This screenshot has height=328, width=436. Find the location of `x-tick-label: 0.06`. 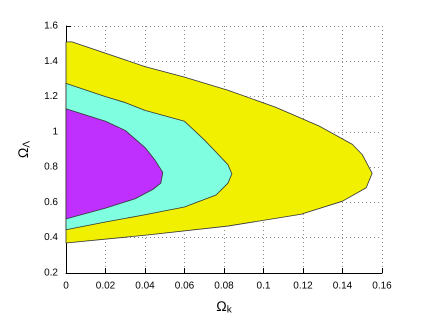

x-tick-label: 0.06 is located at coordinates (184, 286).